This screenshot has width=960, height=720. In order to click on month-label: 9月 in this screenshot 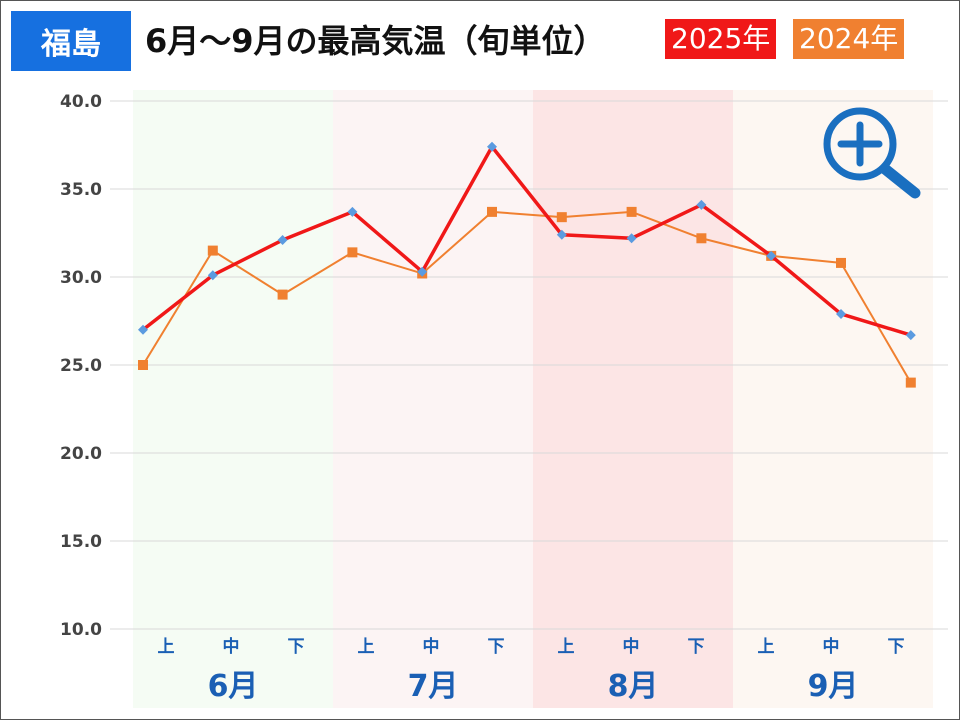, I will do `click(833, 686)`.